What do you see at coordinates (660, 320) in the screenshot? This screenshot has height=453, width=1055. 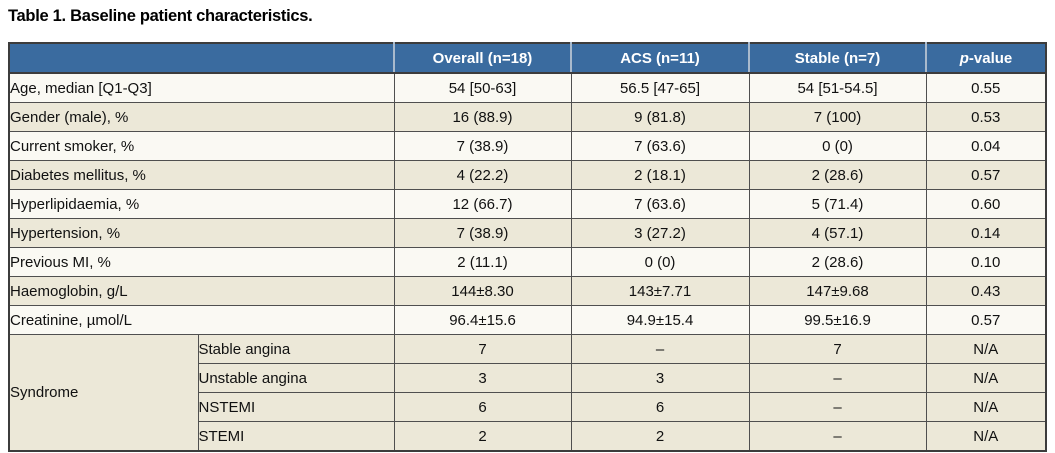 I see `cell-acs: 94.9±15.4` at bounding box center [660, 320].